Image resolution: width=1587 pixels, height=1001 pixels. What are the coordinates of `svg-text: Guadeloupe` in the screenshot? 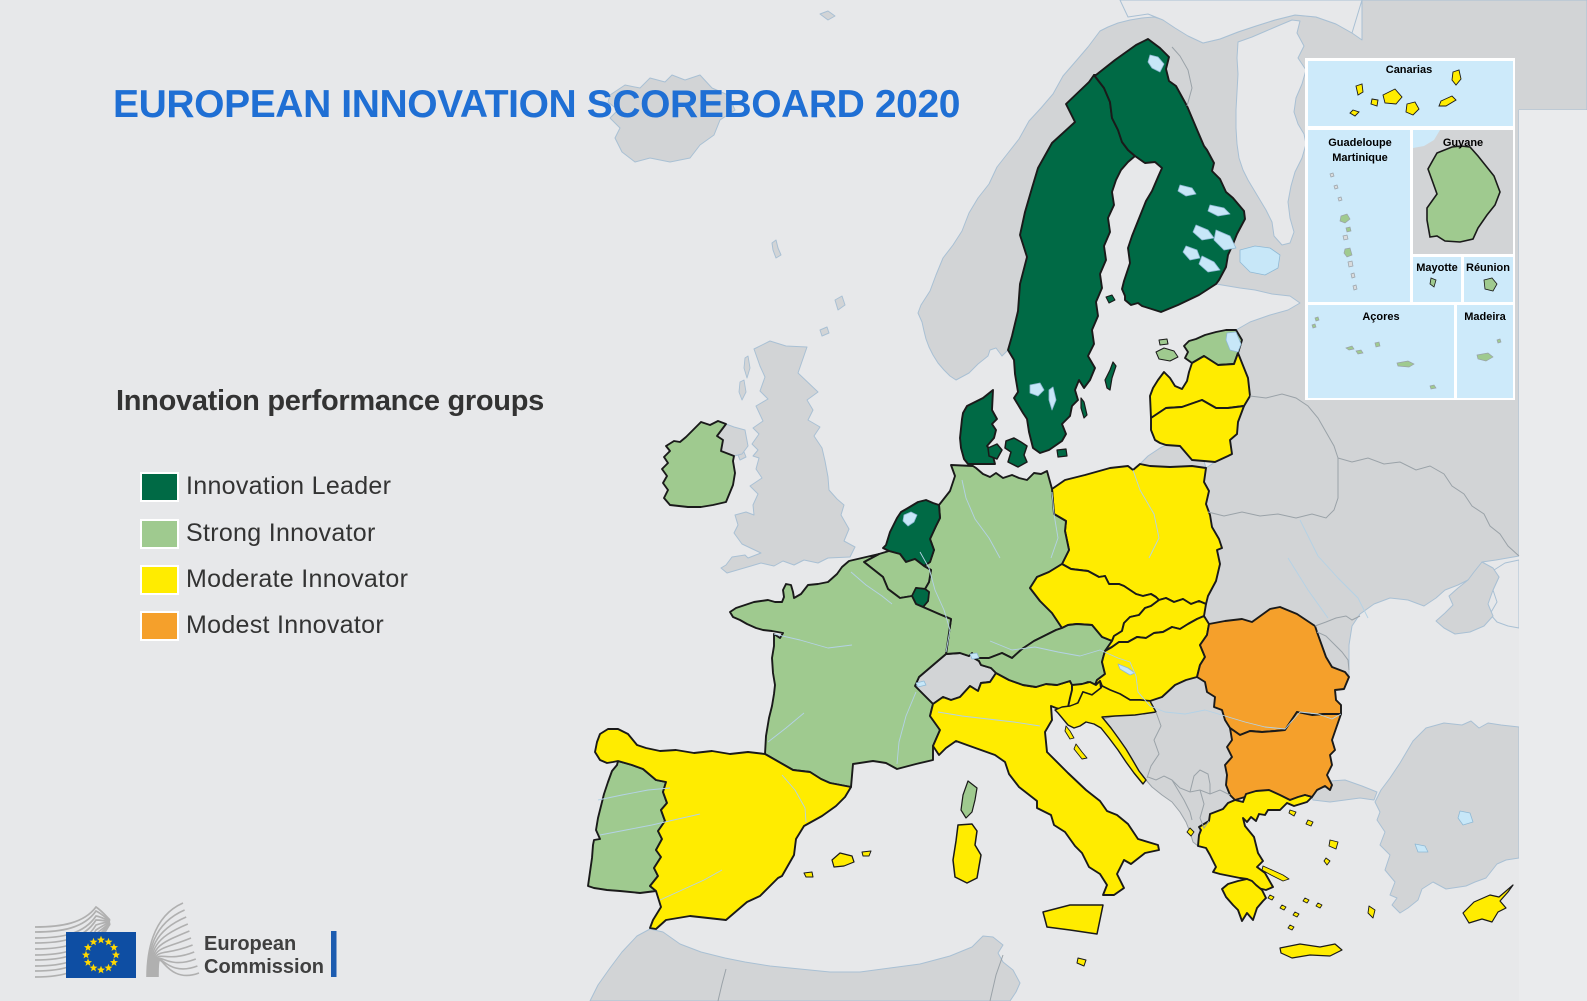 It's located at (1360, 143).